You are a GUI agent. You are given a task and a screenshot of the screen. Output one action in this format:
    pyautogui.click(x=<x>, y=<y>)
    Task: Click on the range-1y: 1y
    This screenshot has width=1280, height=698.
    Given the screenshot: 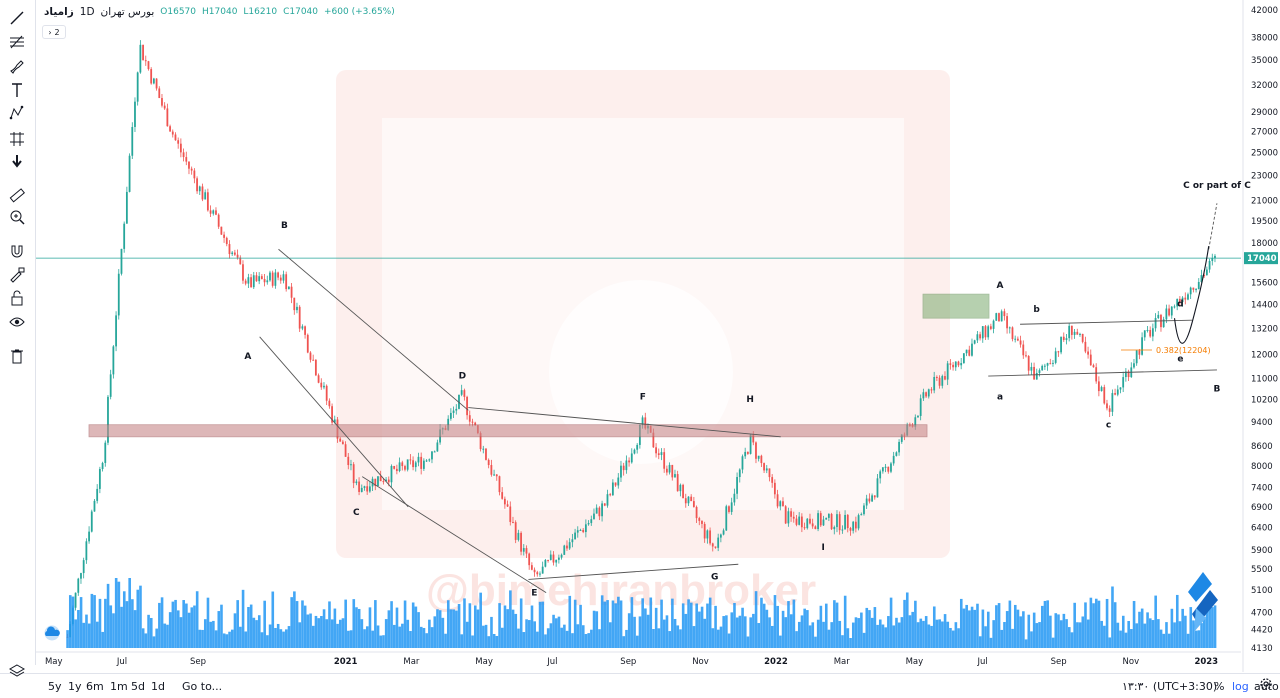 What is the action you would take?
    pyautogui.click(x=75, y=686)
    